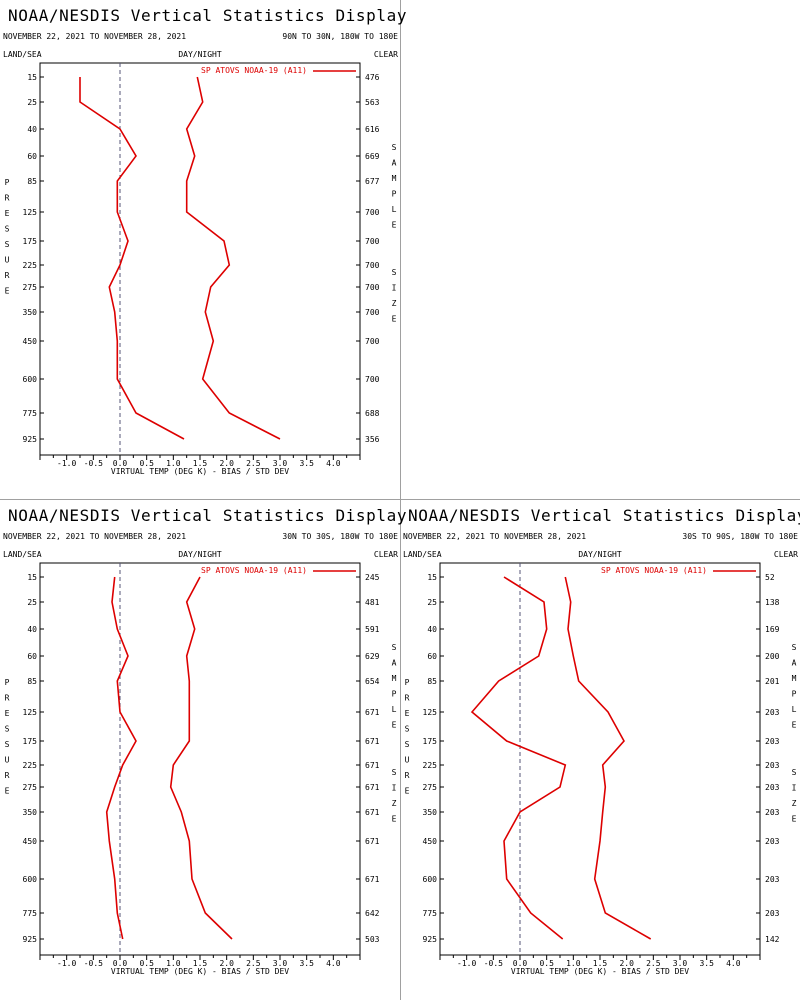 This screenshot has width=800, height=1000. What do you see at coordinates (394, 663) in the screenshot?
I see `sample-label-letter: A` at bounding box center [394, 663].